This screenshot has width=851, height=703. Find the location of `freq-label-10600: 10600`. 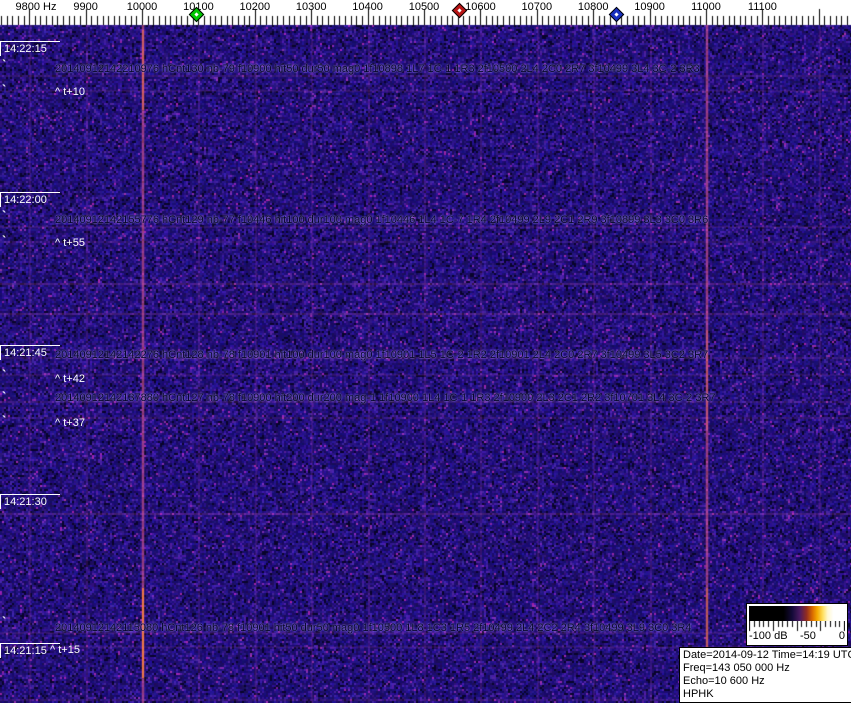

freq-label-10600: 10600 is located at coordinates (480, 7).